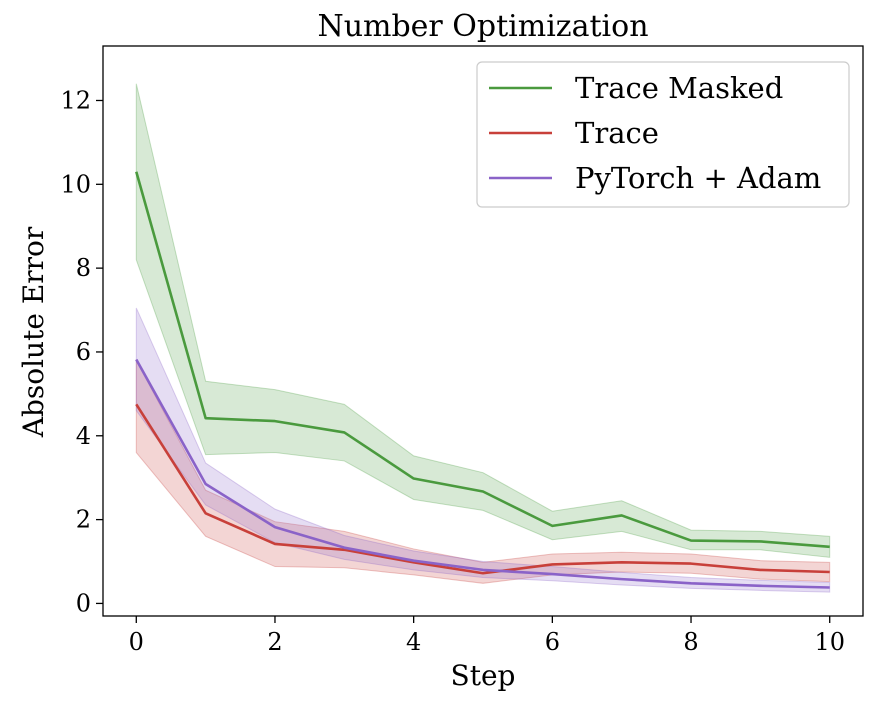 The image size is (888, 702). Describe the element at coordinates (83, 268) in the screenshot. I see `y-tick-label: 8` at that location.